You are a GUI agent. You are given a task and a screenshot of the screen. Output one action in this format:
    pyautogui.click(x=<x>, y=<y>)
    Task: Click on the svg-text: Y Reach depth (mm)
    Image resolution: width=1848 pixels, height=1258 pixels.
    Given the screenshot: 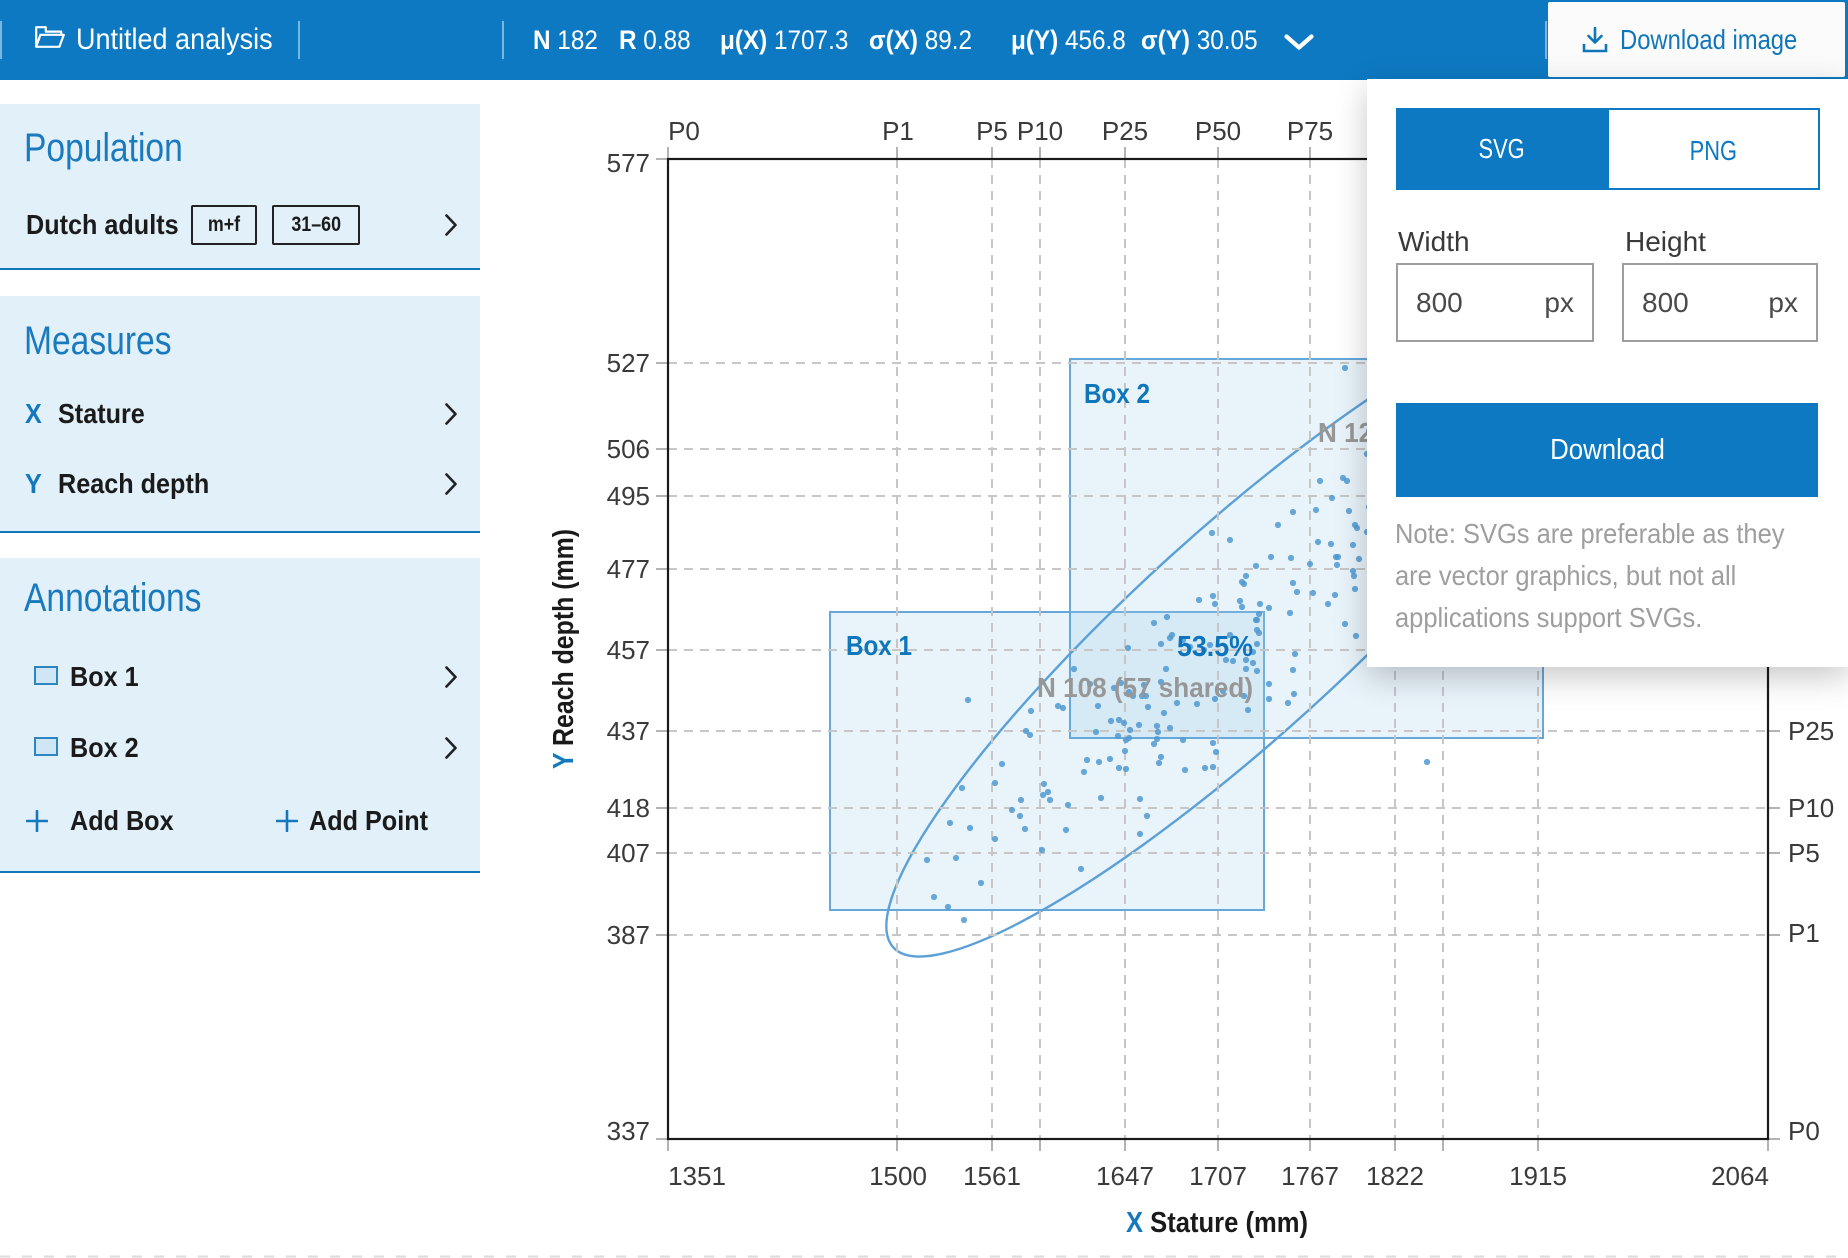 What is the action you would take?
    pyautogui.click(x=564, y=649)
    